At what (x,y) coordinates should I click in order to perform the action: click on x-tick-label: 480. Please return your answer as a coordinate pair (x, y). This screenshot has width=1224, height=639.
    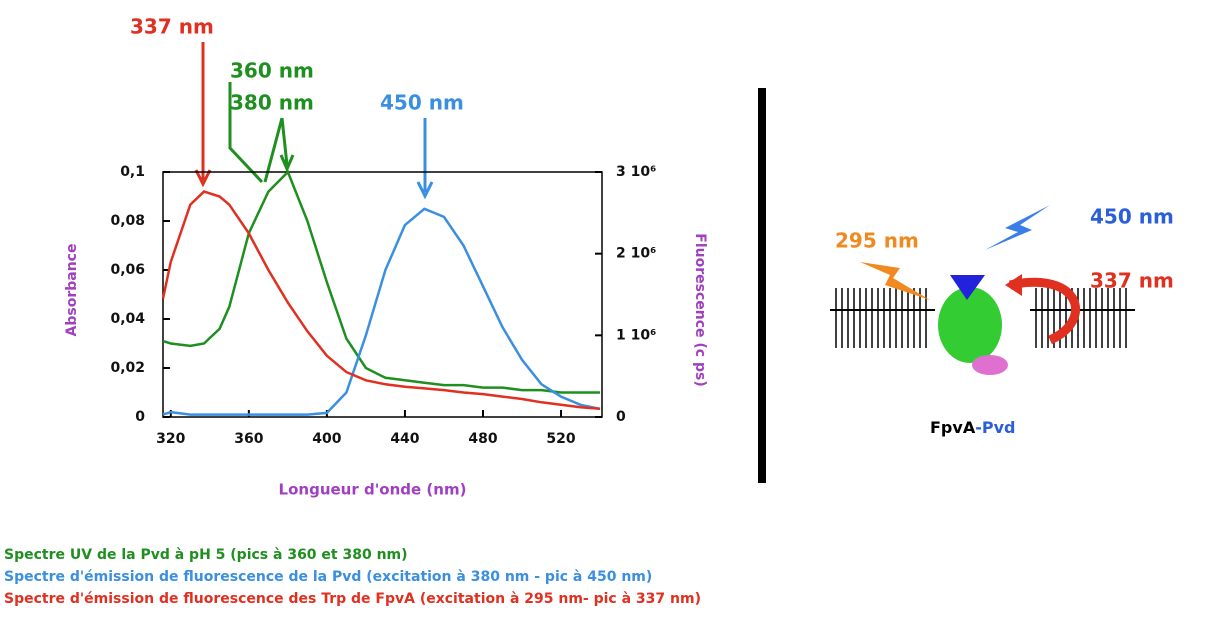
    Looking at the image, I should click on (482, 439).